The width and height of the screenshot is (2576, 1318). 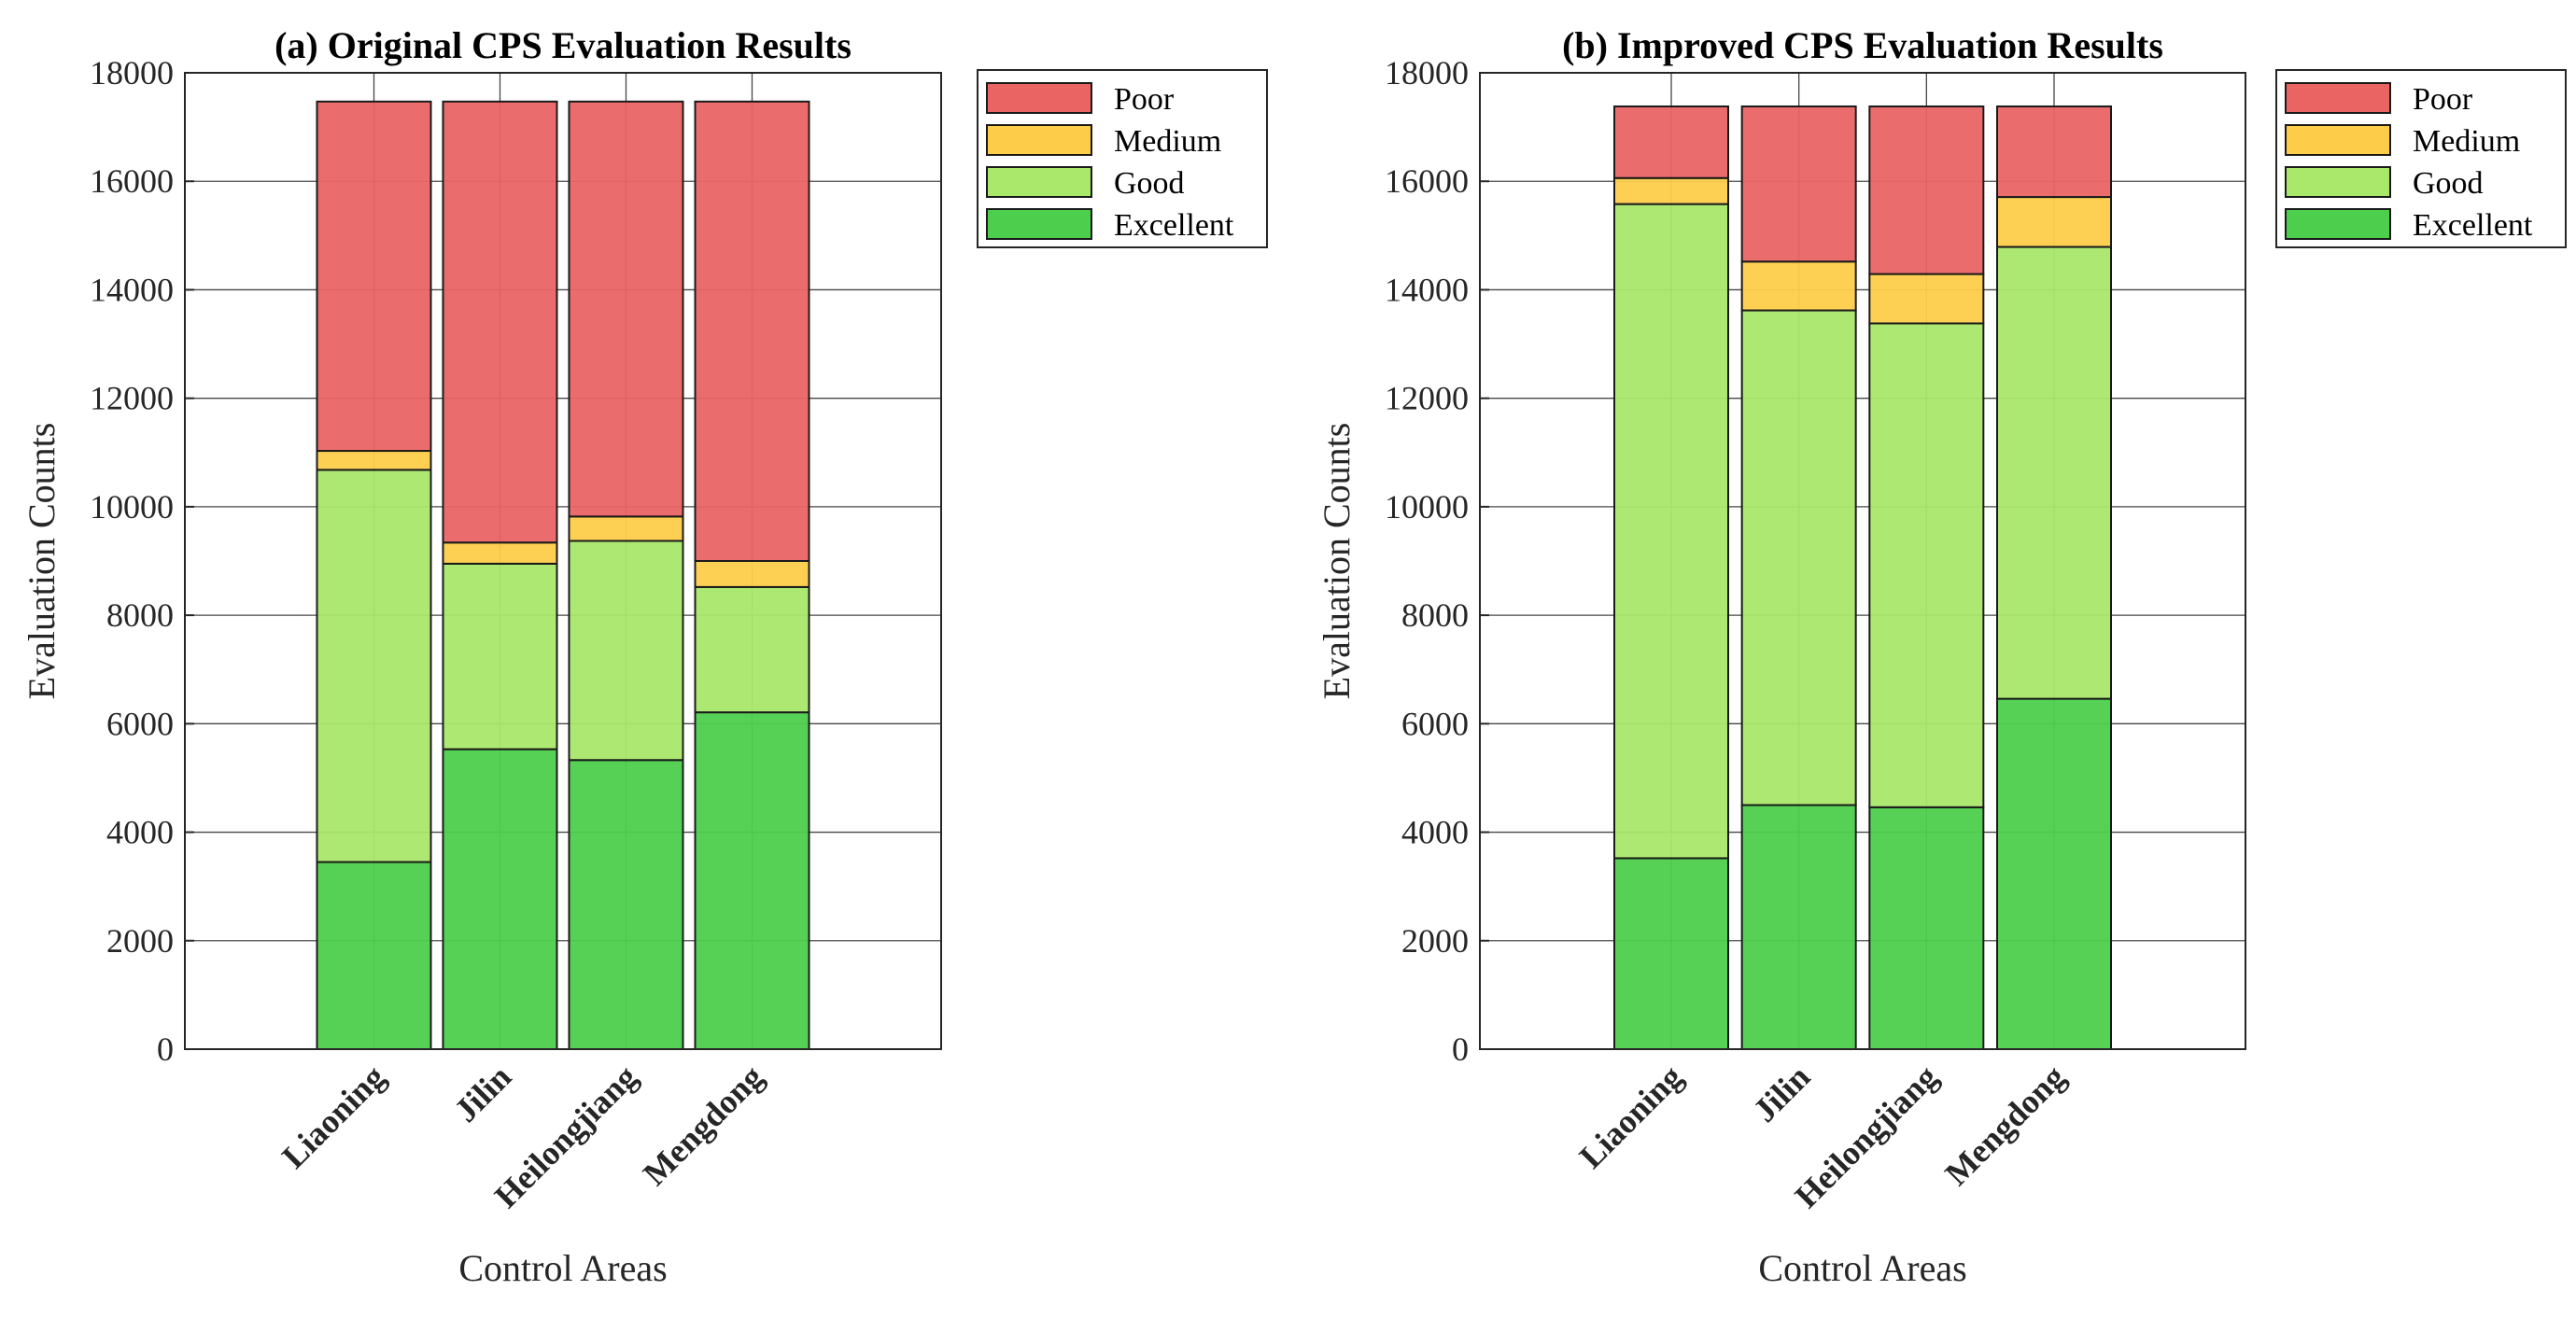 I want to click on chart-title: (b) Improved CPS Evaluation Results, so click(x=1863, y=45).